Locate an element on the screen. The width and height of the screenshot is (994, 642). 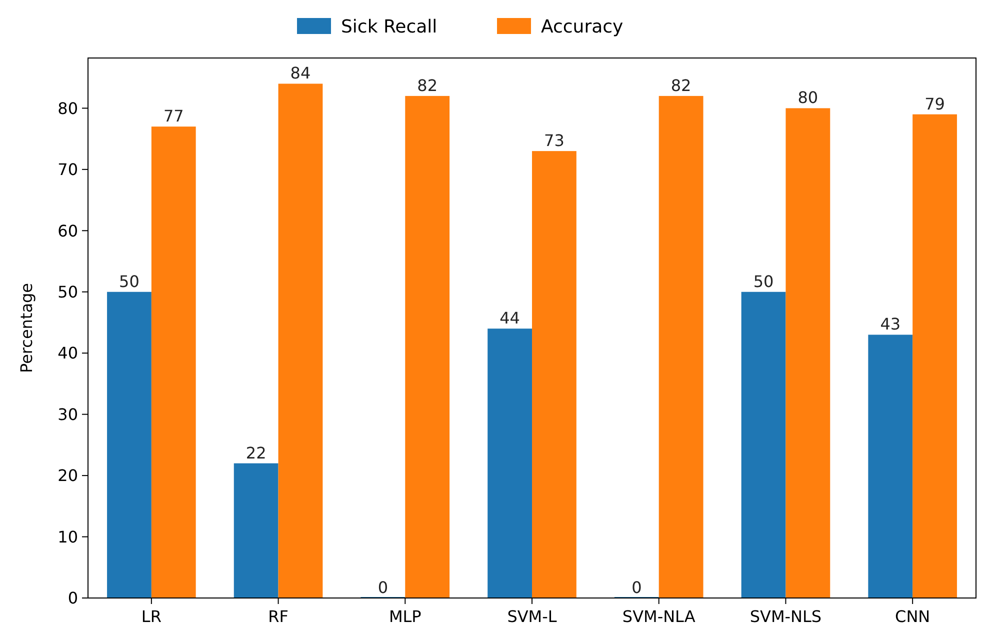
data-label: 22 is located at coordinates (256, 452).